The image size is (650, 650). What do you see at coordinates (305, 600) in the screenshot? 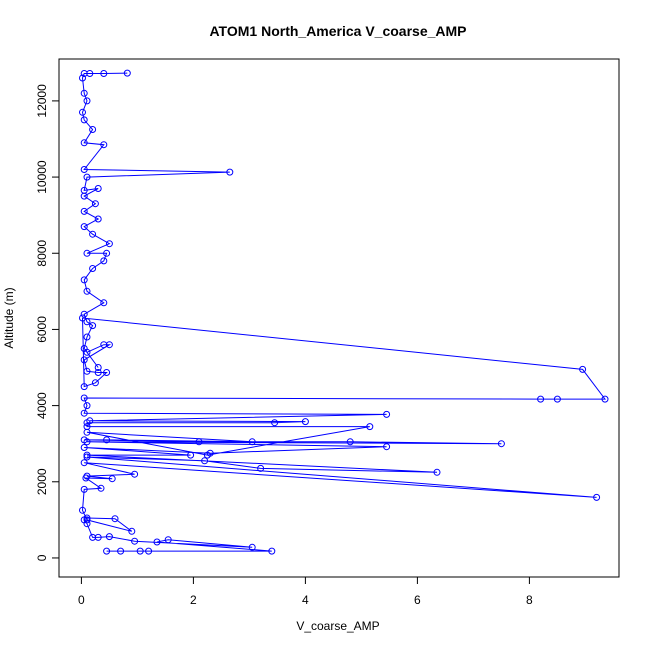
I see `x-tick-label: 4` at bounding box center [305, 600].